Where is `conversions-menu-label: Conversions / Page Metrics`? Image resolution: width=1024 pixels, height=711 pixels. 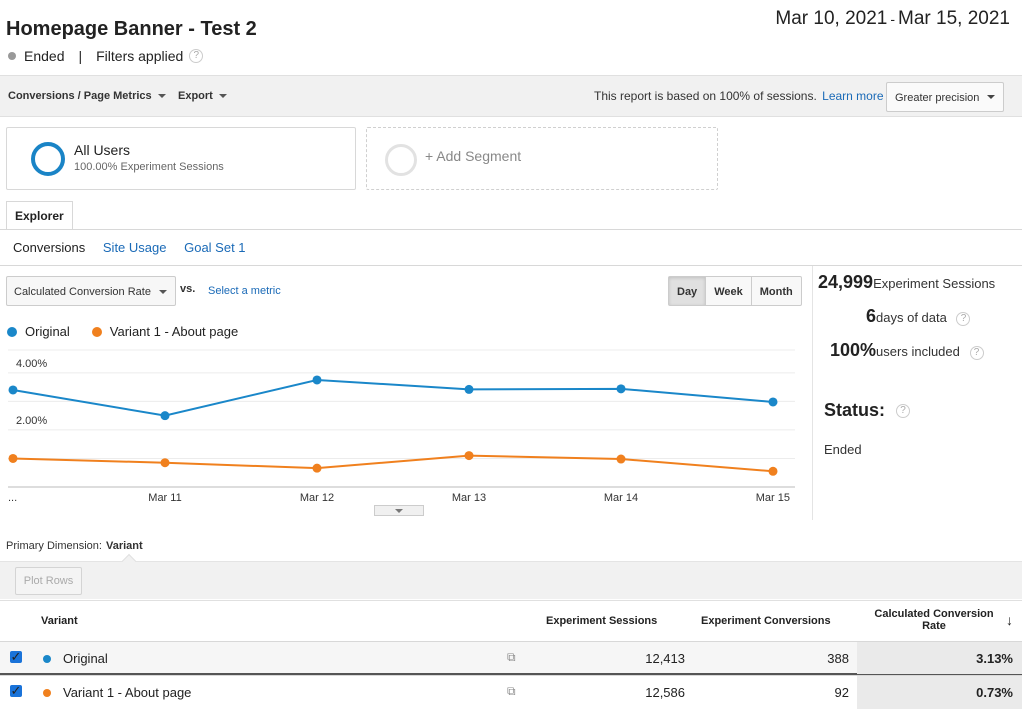
conversions-menu-label: Conversions / Page Metrics is located at coordinates (80, 96).